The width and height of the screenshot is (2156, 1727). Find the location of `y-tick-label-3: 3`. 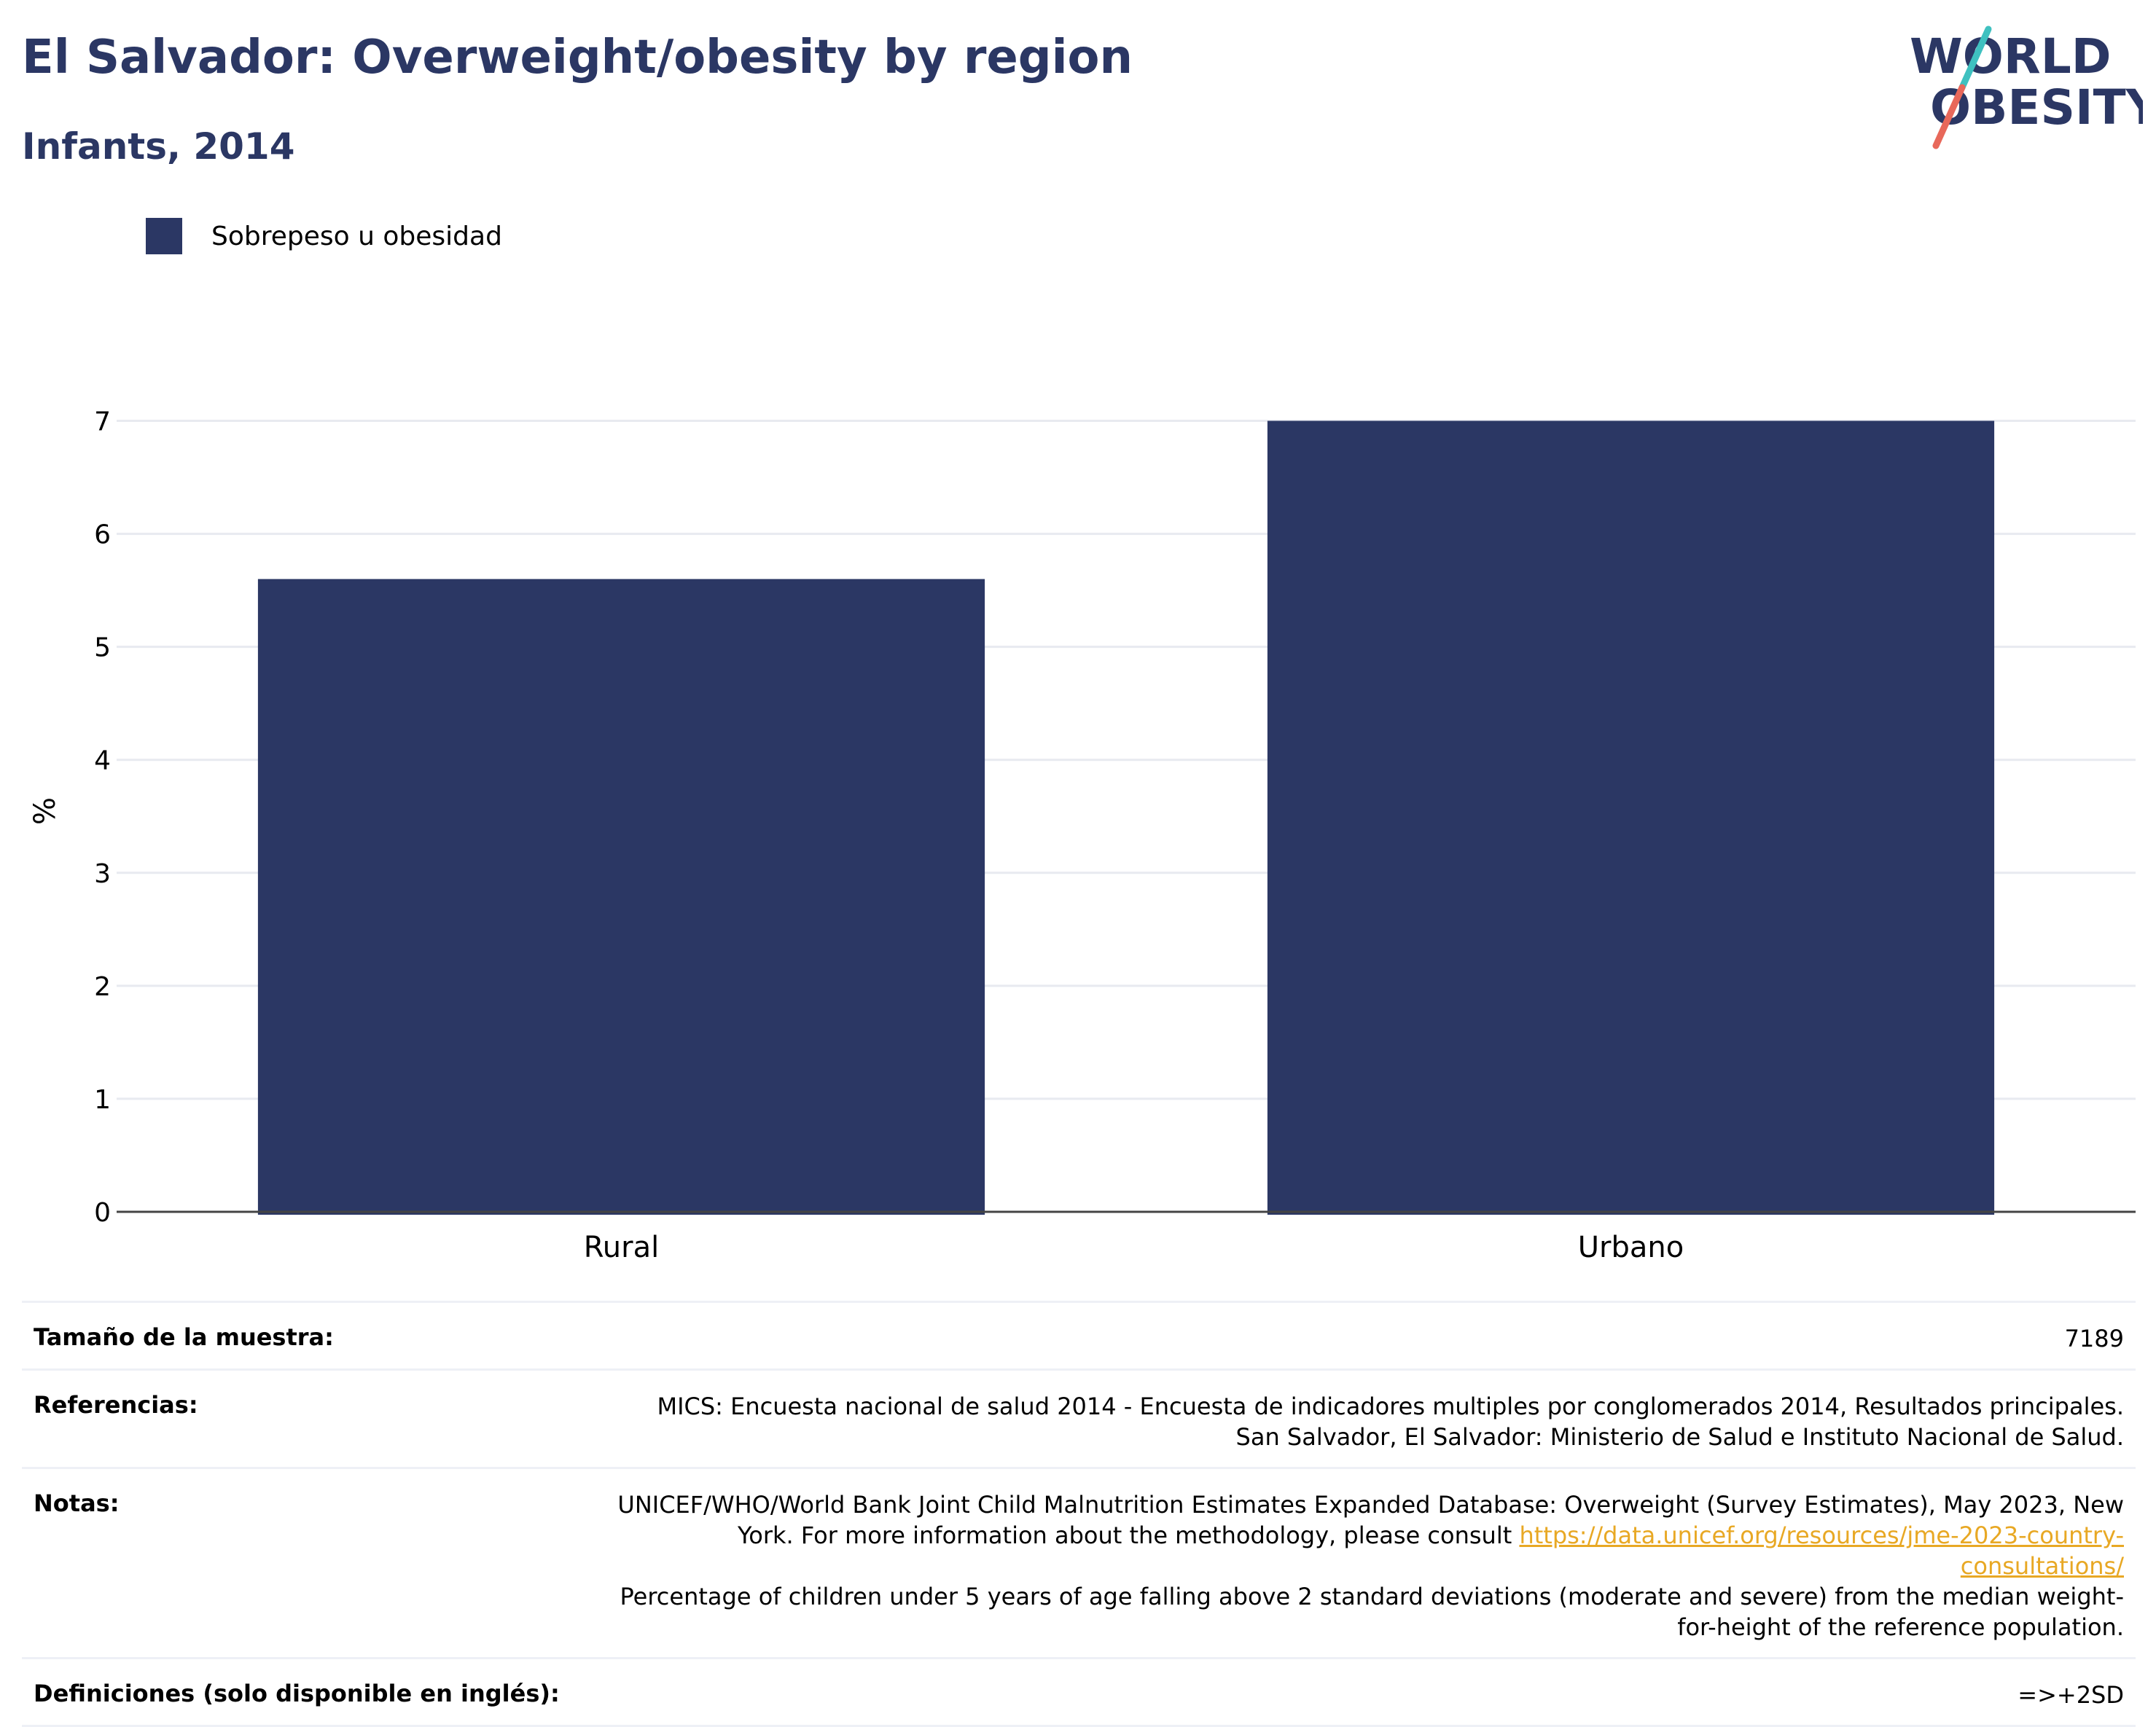

y-tick-label-3: 3 is located at coordinates (102, 874).